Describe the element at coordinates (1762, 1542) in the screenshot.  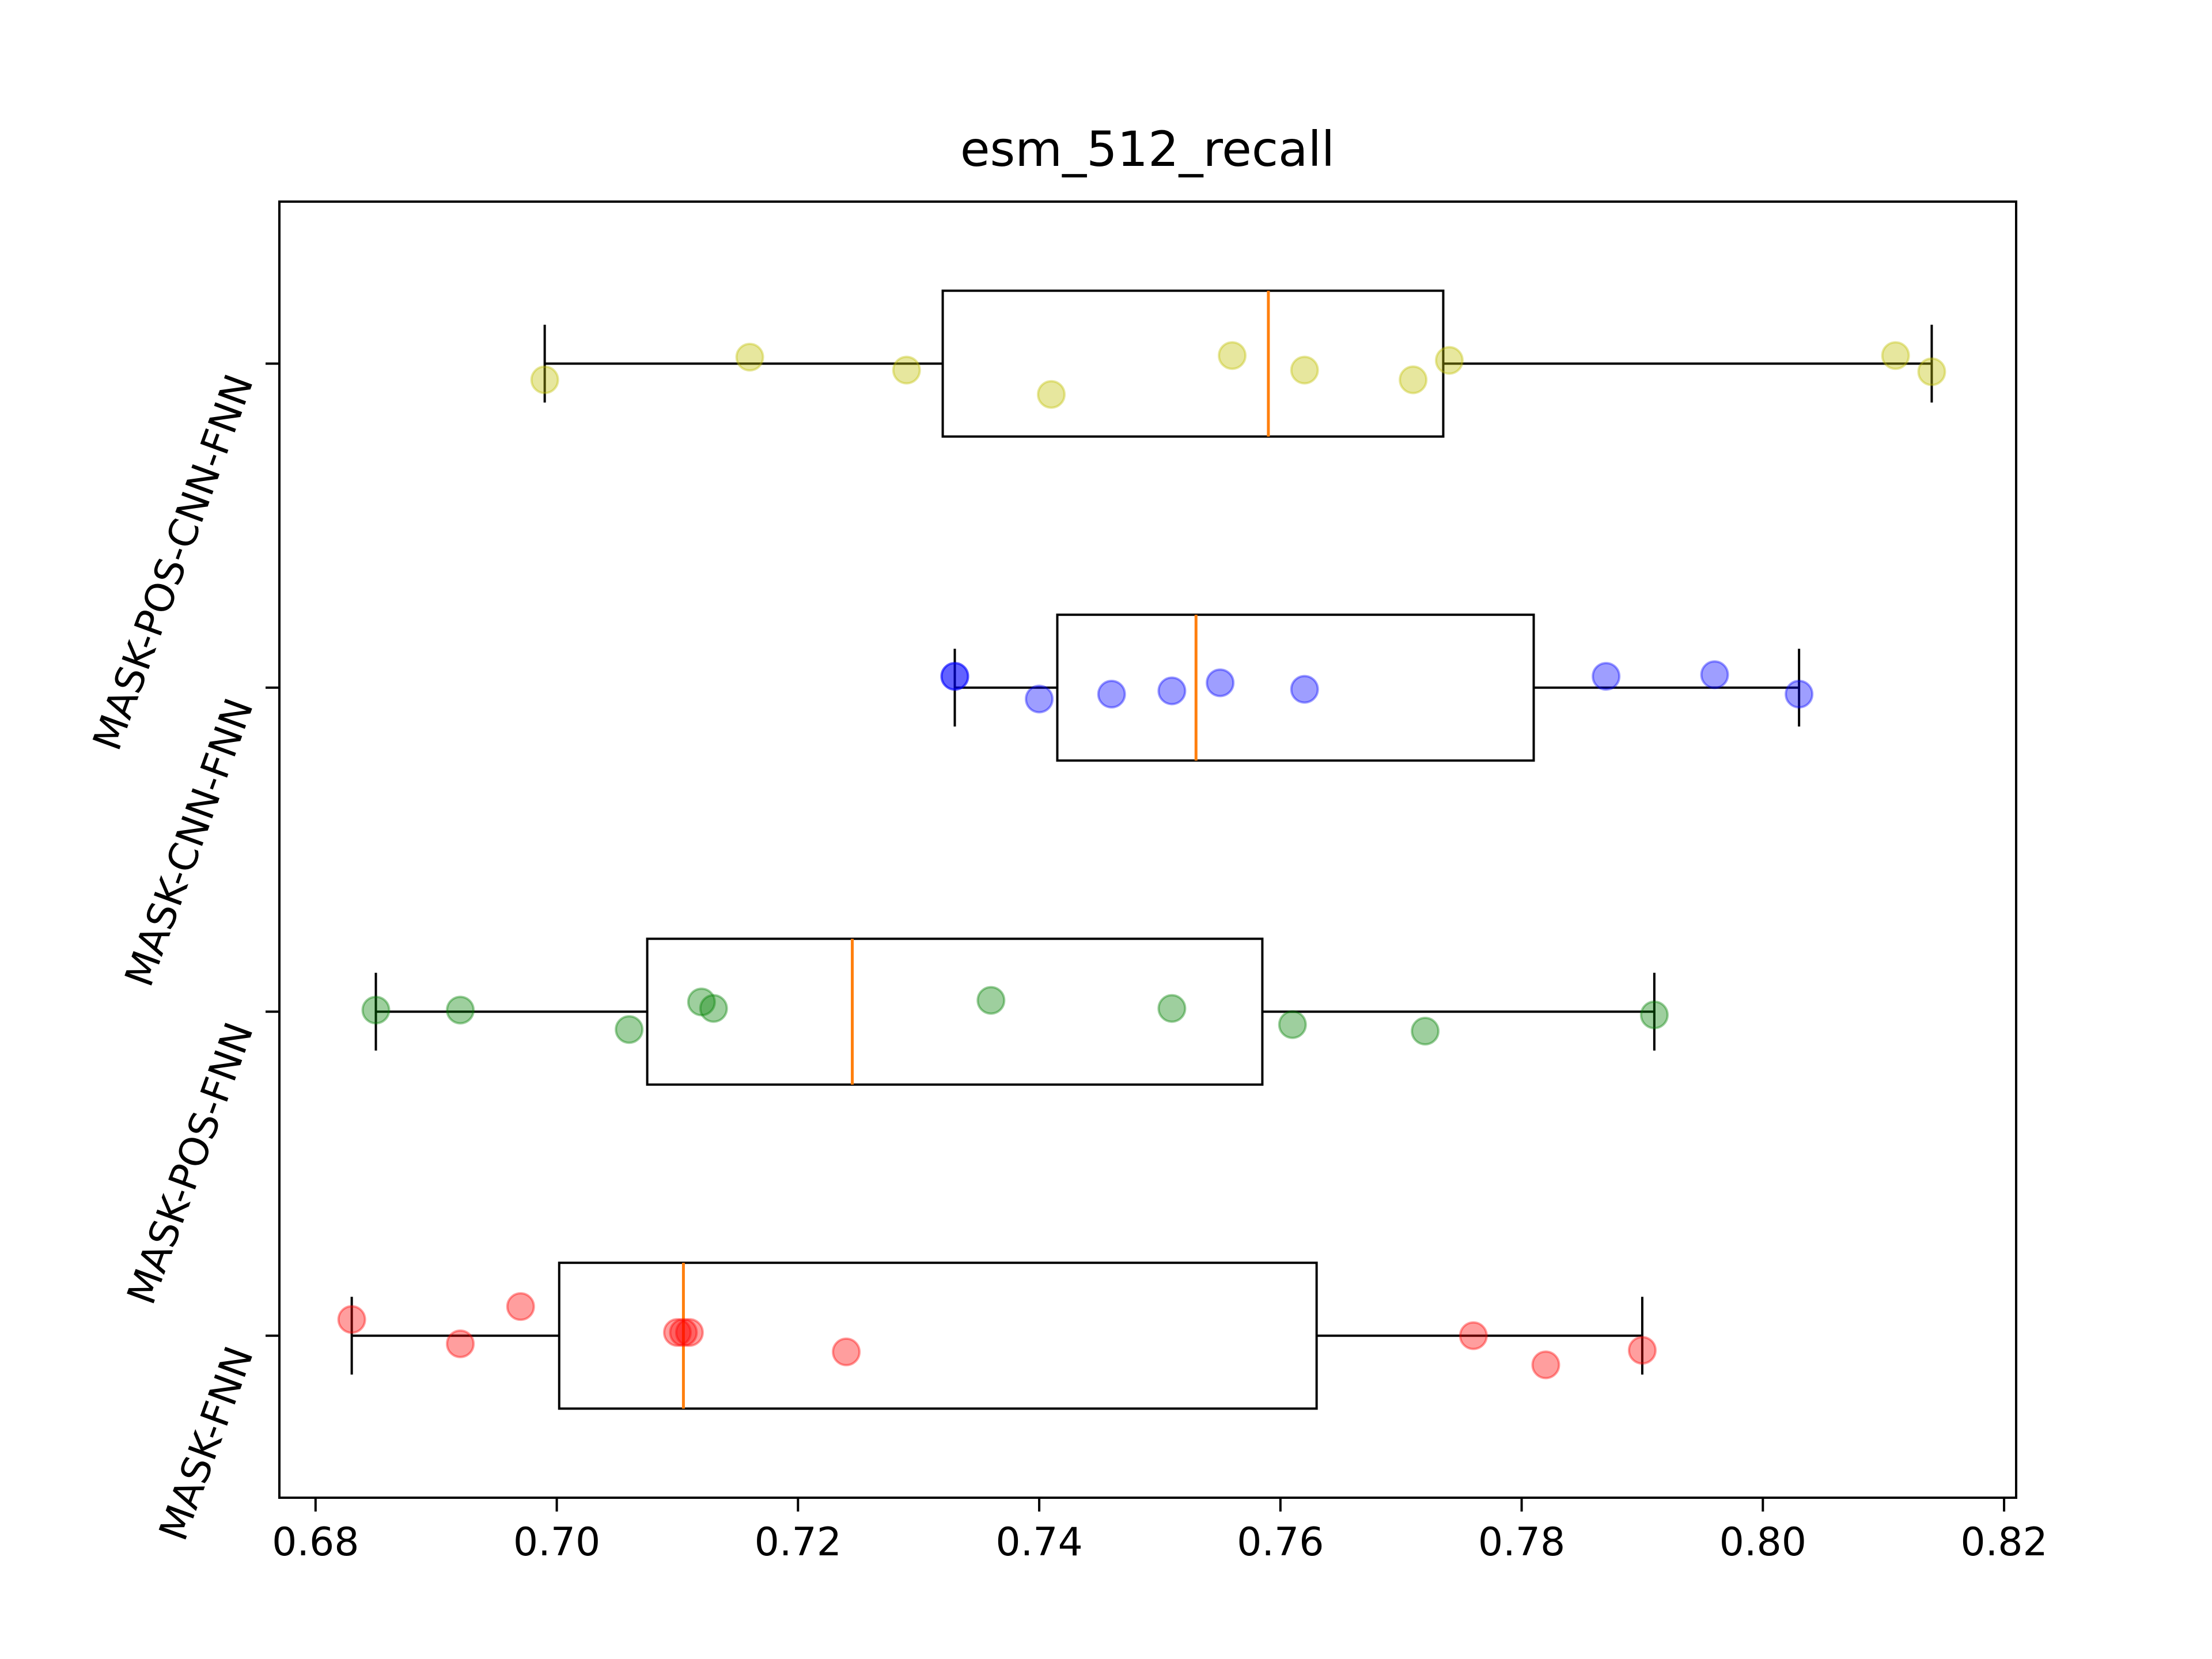
I see `x-tick-label: 0.80` at that location.